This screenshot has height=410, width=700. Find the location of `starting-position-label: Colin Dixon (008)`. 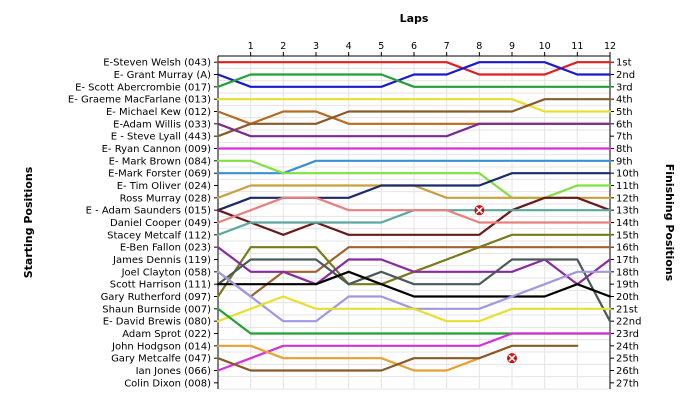

starting-position-label: Colin Dixon (008) is located at coordinates (167, 383).